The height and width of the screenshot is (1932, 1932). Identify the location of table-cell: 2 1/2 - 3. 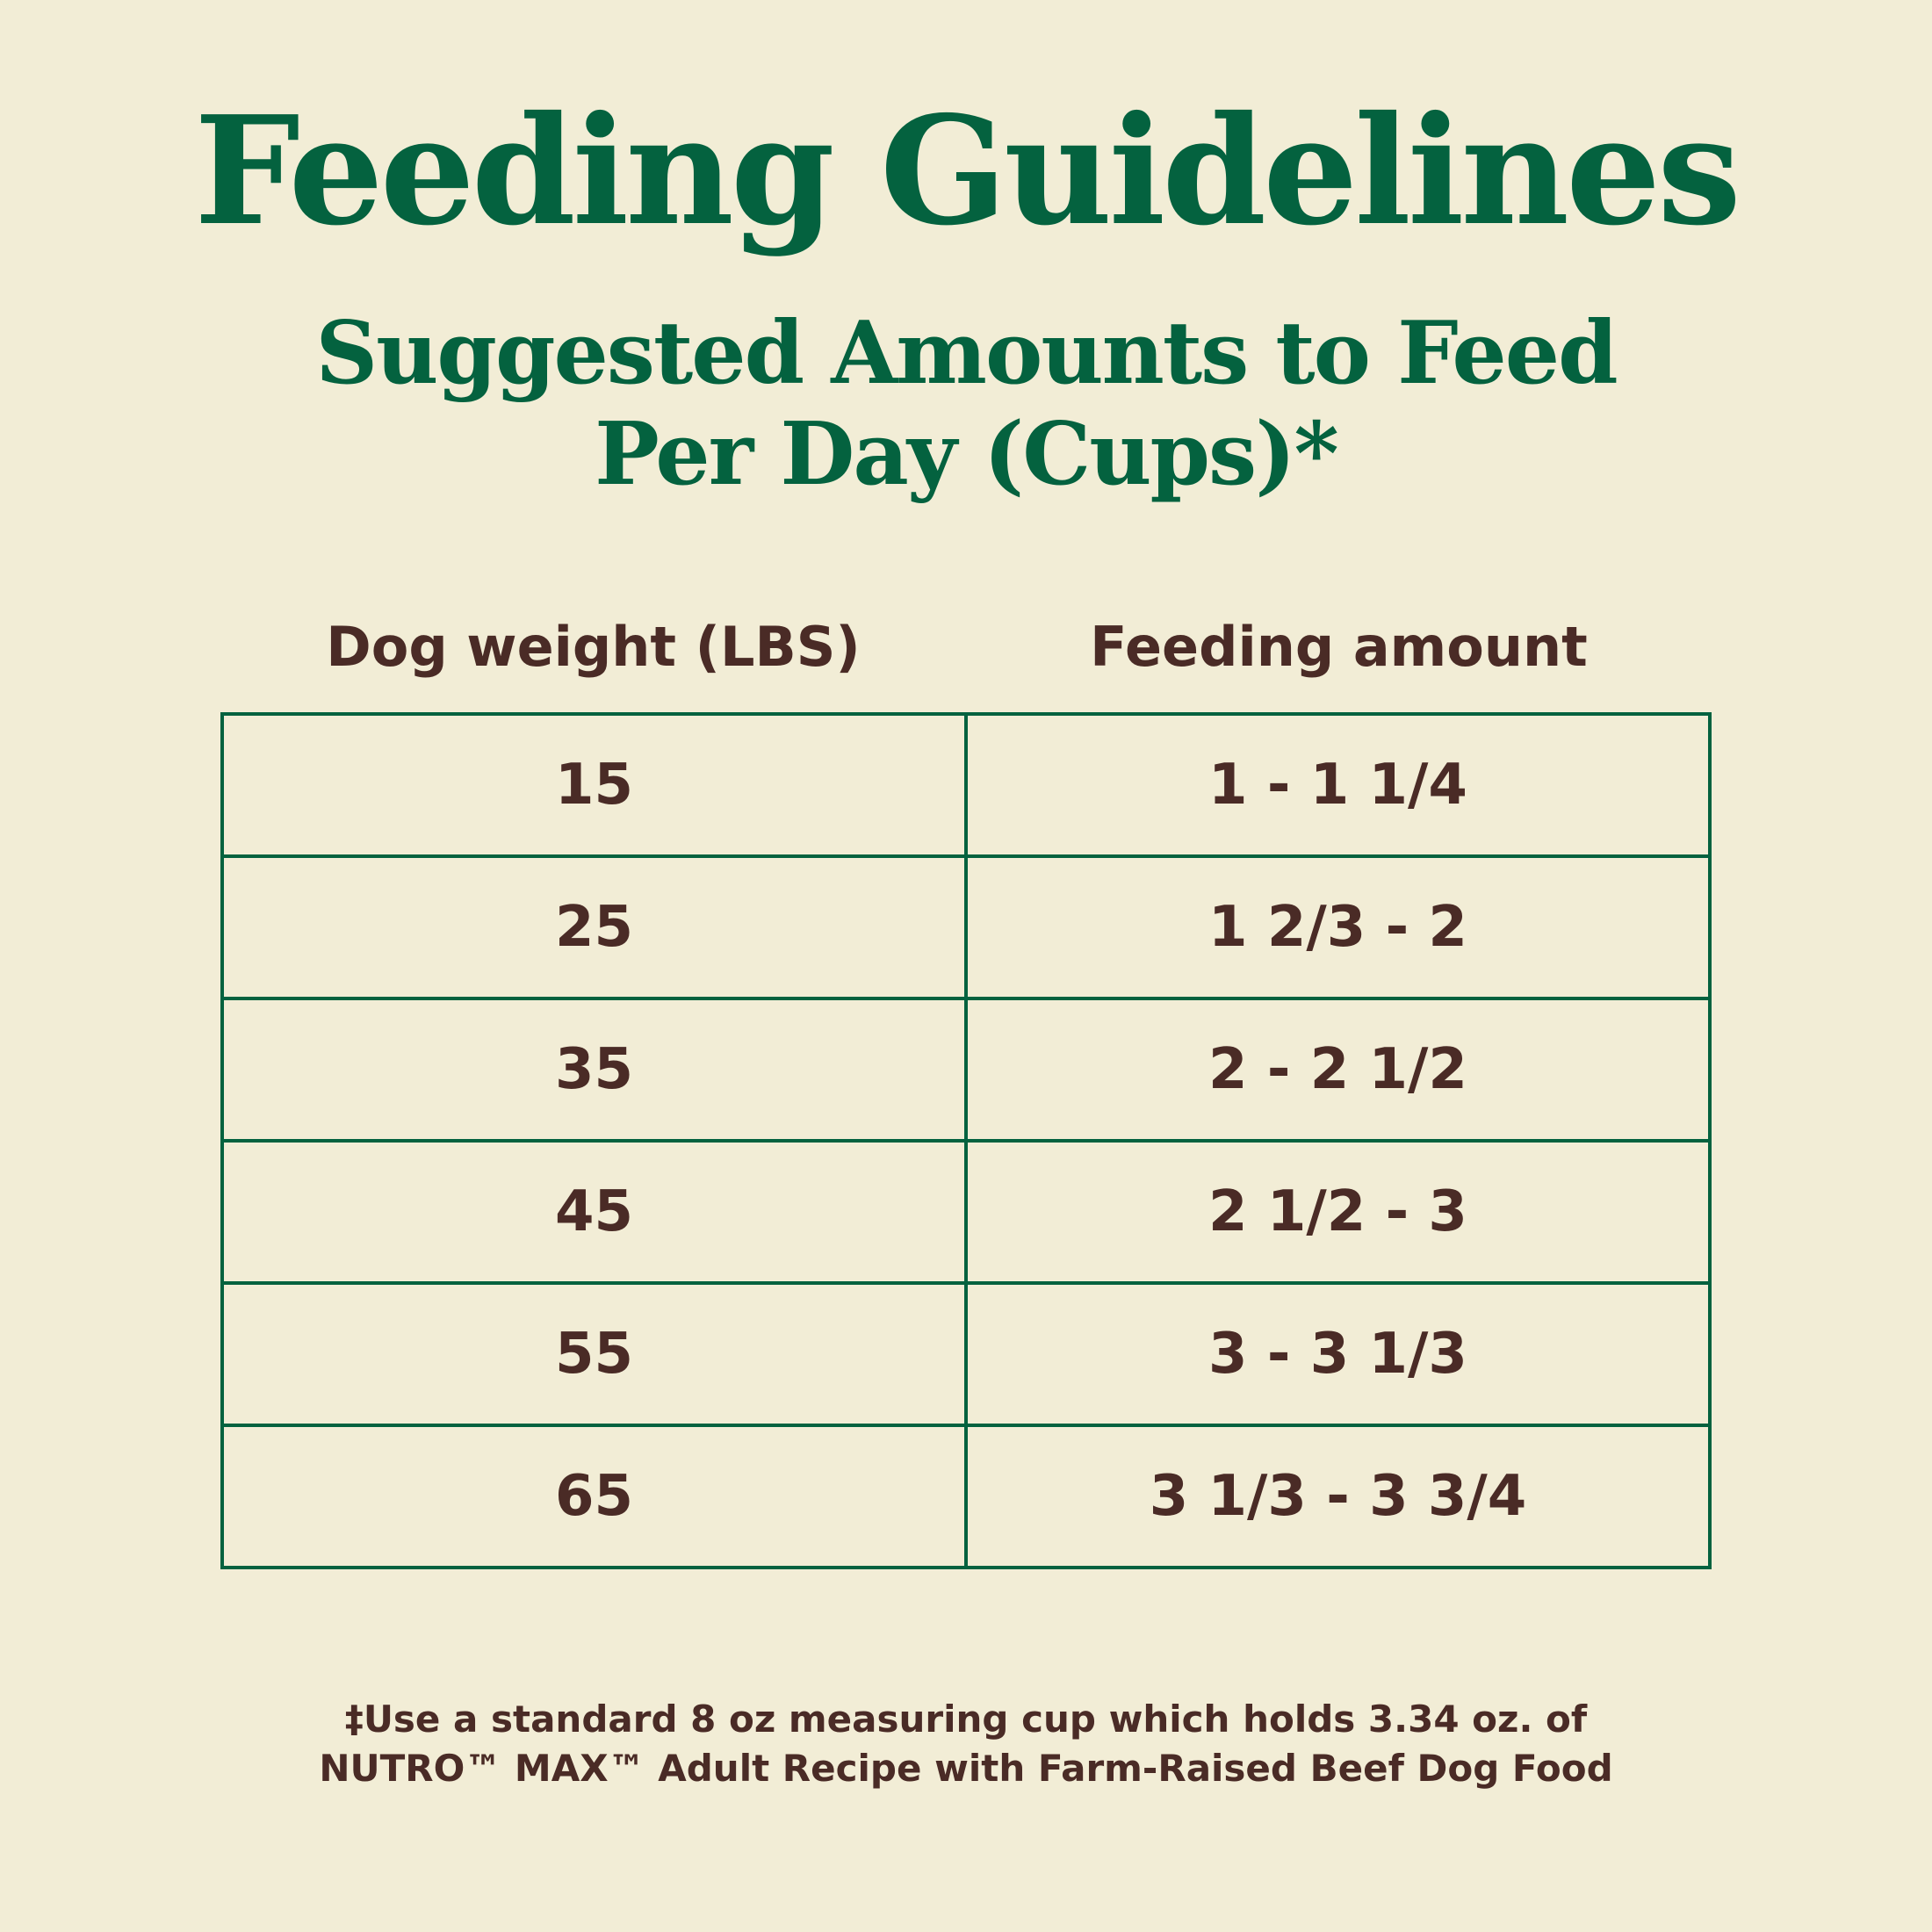
(1338, 1212).